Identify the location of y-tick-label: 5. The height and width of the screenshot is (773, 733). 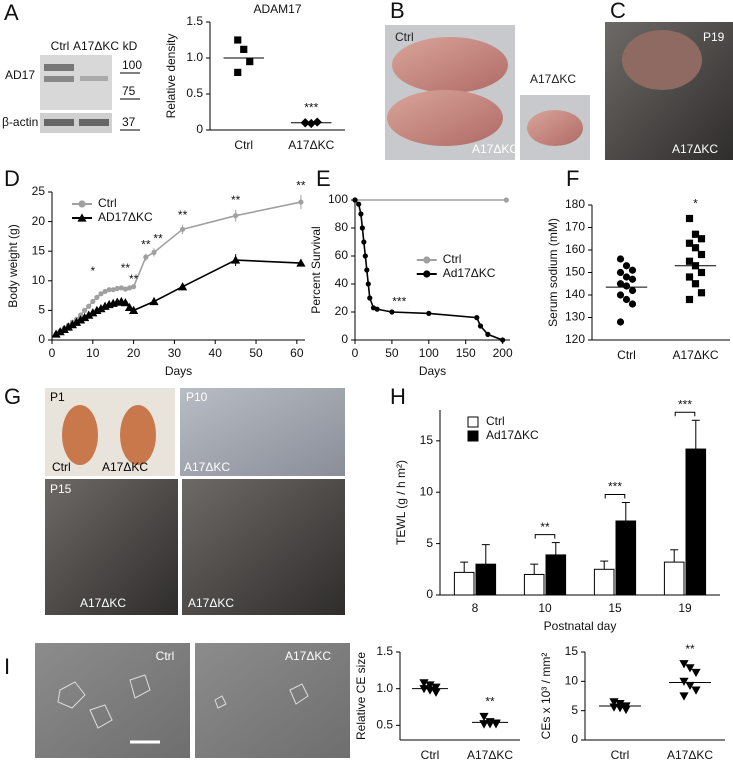
(574, 710).